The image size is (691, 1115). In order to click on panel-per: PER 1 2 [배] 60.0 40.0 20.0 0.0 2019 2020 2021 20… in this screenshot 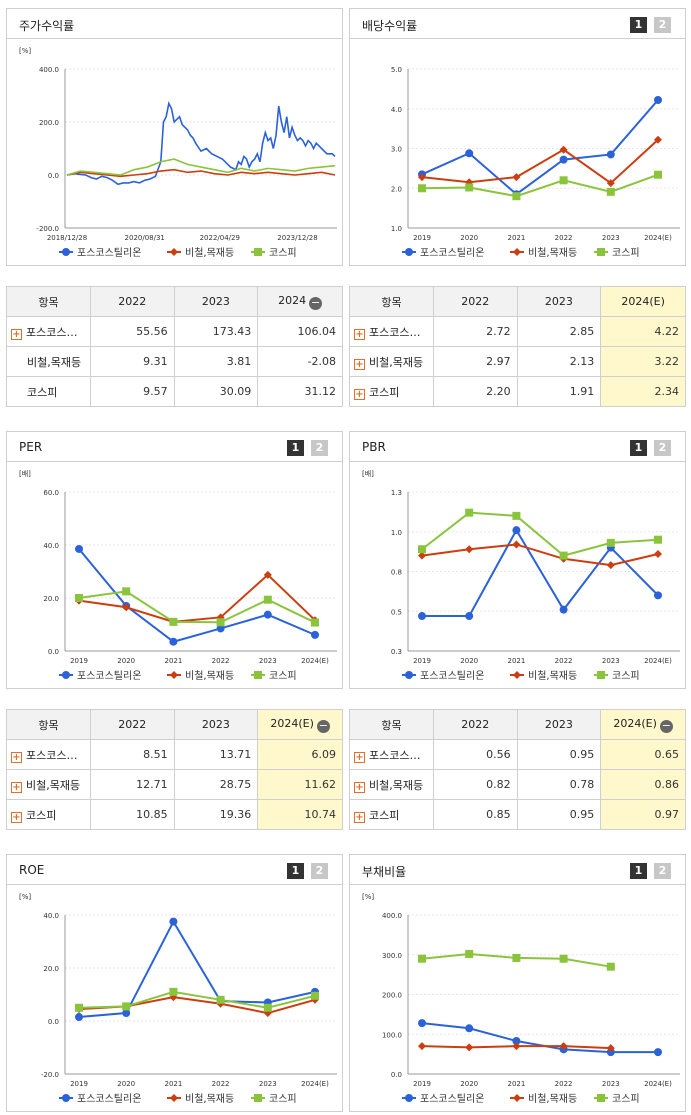, I will do `click(174, 560)`.